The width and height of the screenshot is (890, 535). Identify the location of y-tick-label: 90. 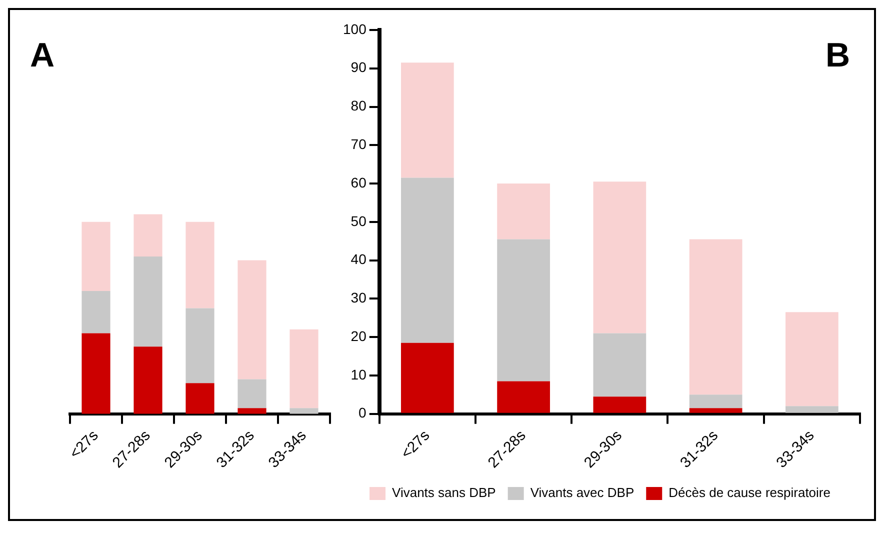
(358, 67).